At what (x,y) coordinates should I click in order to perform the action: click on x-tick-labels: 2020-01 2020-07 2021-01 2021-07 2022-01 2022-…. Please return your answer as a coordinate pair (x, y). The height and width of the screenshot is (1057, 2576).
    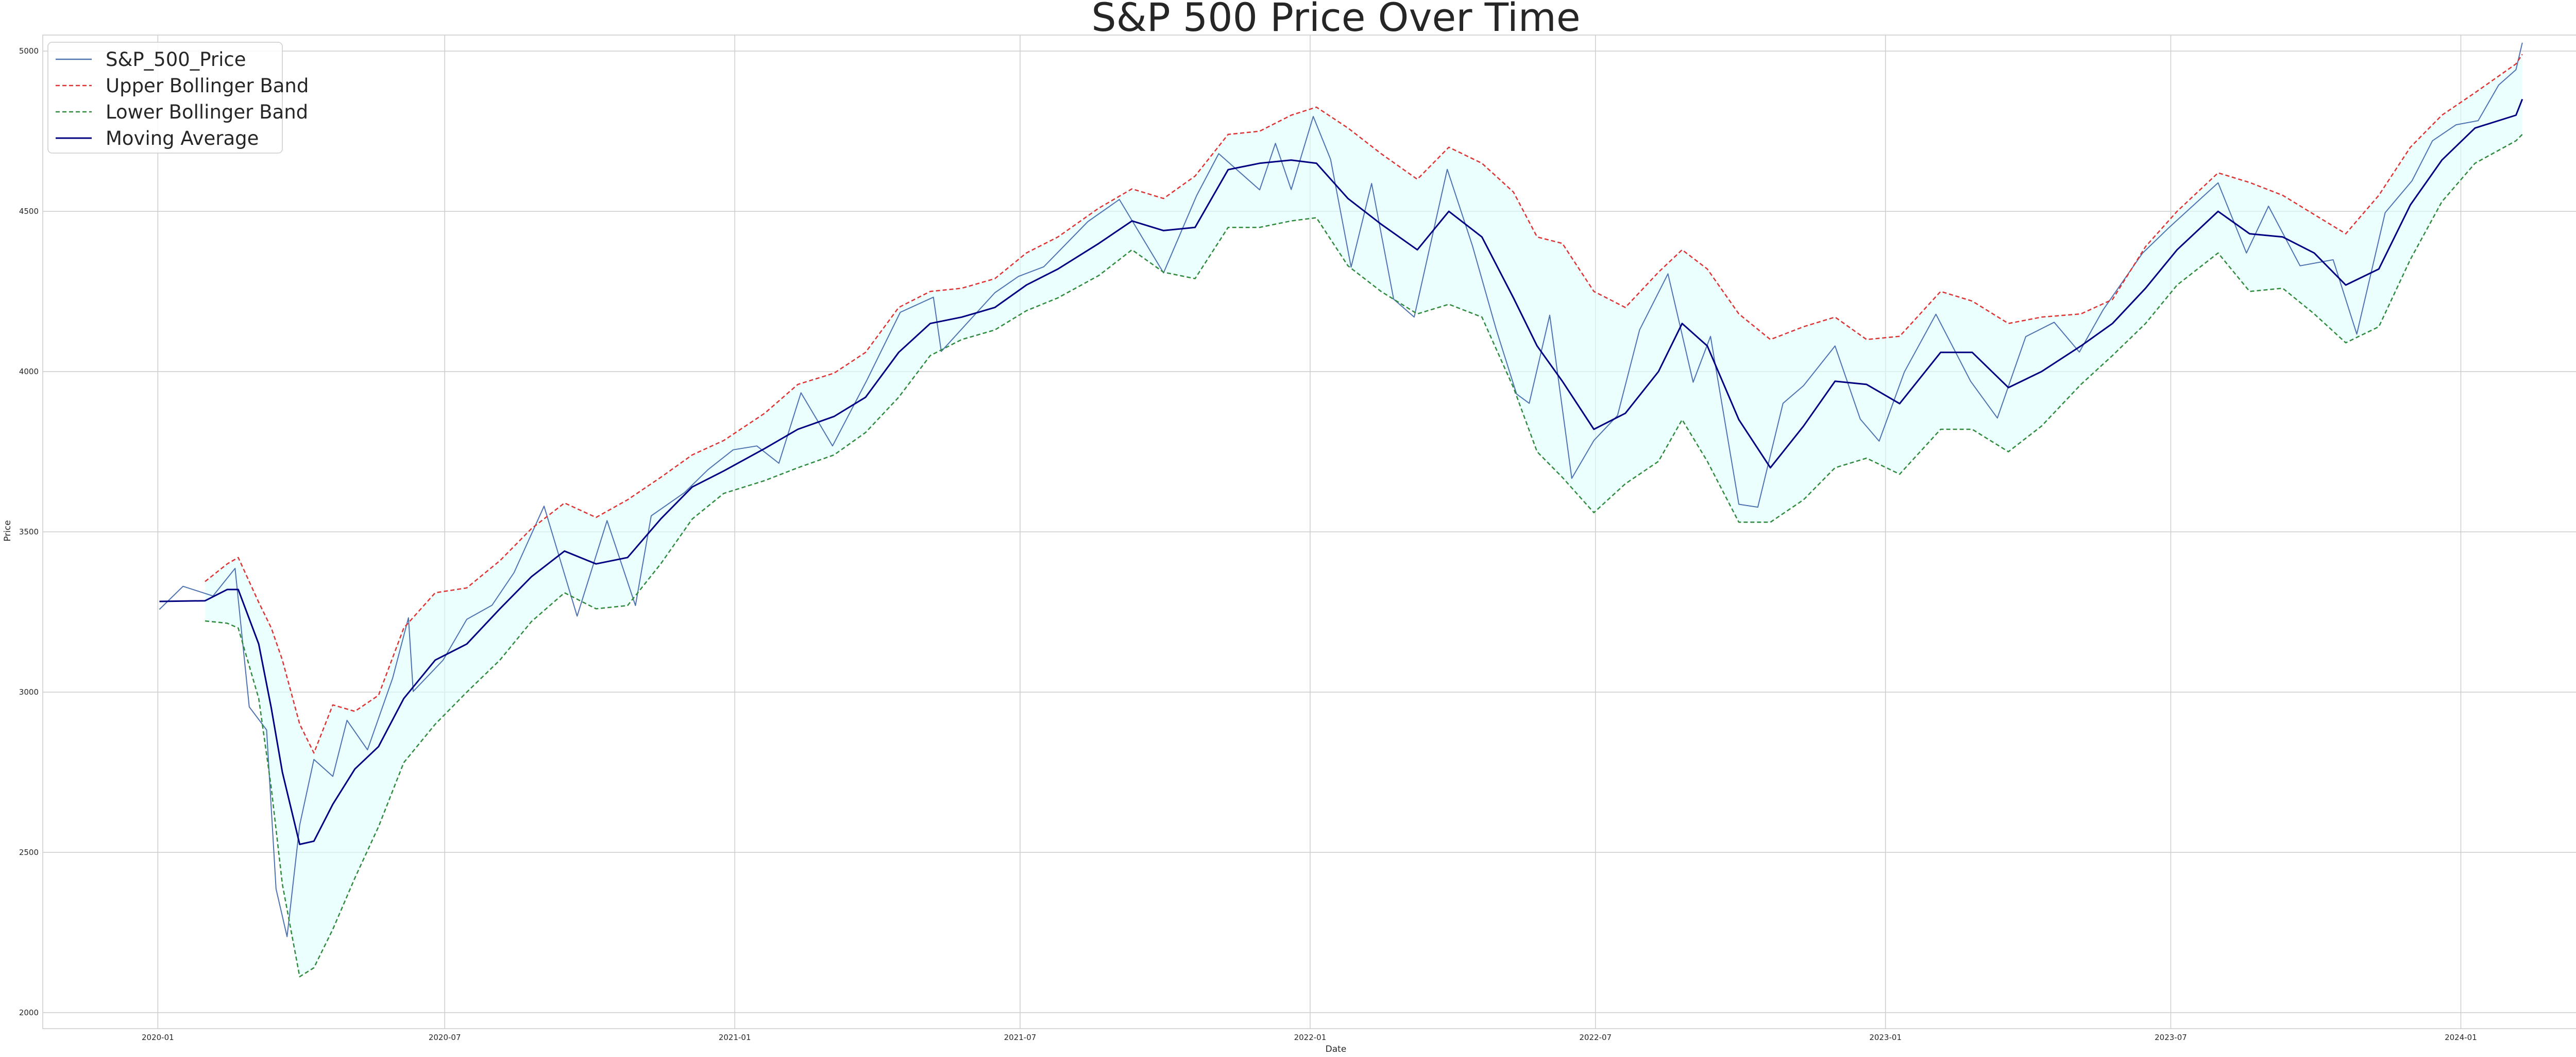
    Looking at the image, I should click on (1309, 1037).